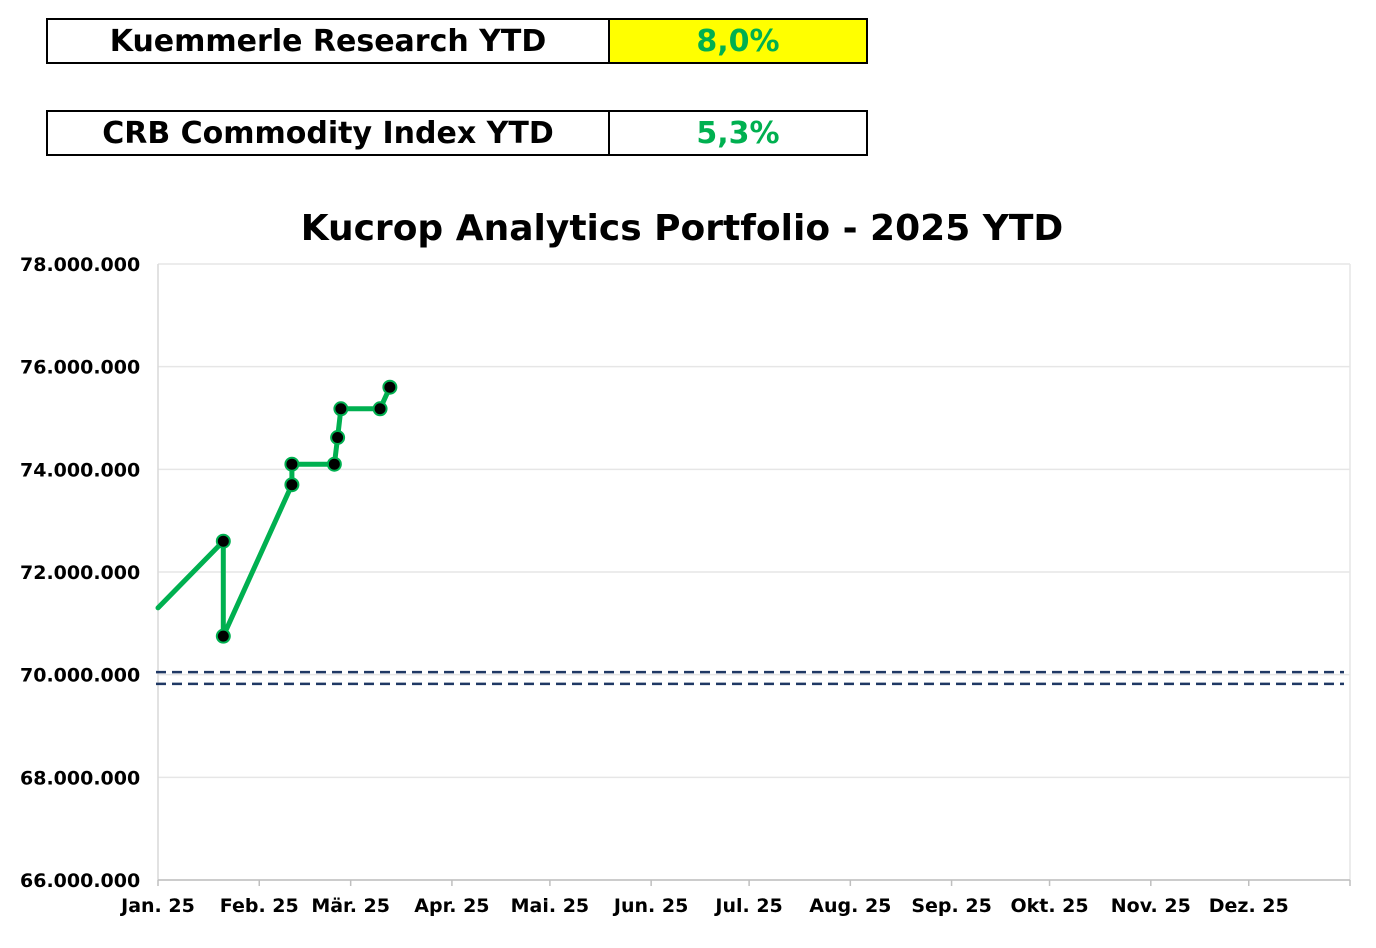 The image size is (1376, 948). Describe the element at coordinates (259, 906) in the screenshot. I see `x-tick-label: Feb. 25` at that location.